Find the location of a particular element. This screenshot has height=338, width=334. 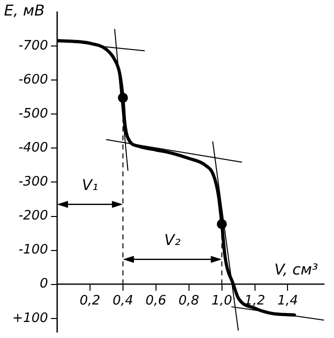

x-tick-label: 0,4 is located at coordinates (123, 301).